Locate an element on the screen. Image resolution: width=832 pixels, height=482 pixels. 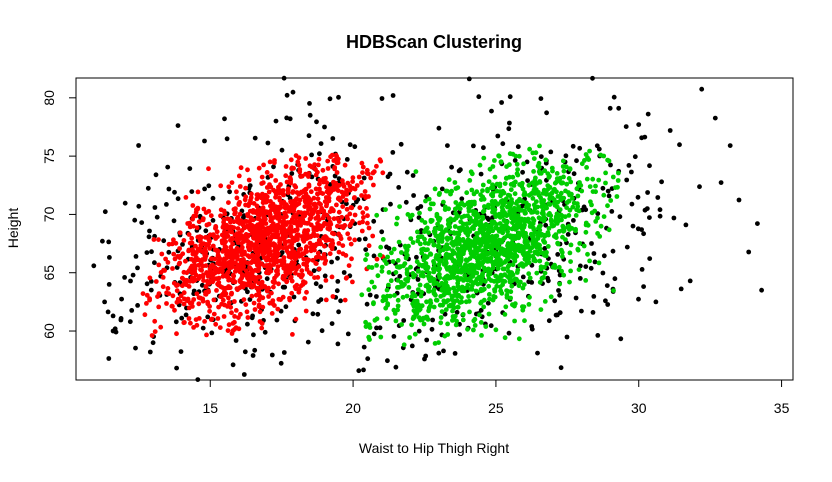
y-tick-label: 75 is located at coordinates (49, 156).